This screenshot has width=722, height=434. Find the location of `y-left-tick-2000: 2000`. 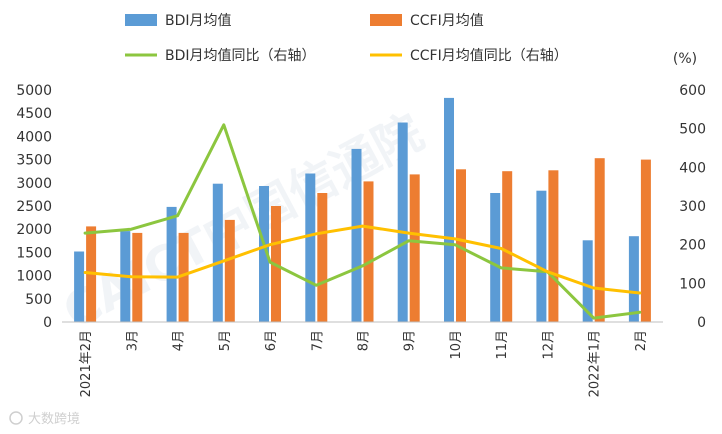

y-left-tick-2000: 2000 is located at coordinates (34, 230).